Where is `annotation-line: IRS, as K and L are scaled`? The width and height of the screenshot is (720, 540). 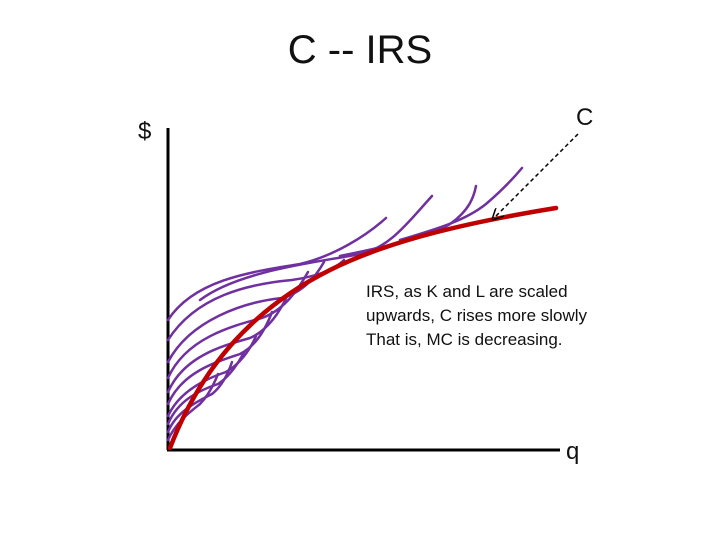
annotation-line: IRS, as K and L are scaled is located at coordinates (467, 291).